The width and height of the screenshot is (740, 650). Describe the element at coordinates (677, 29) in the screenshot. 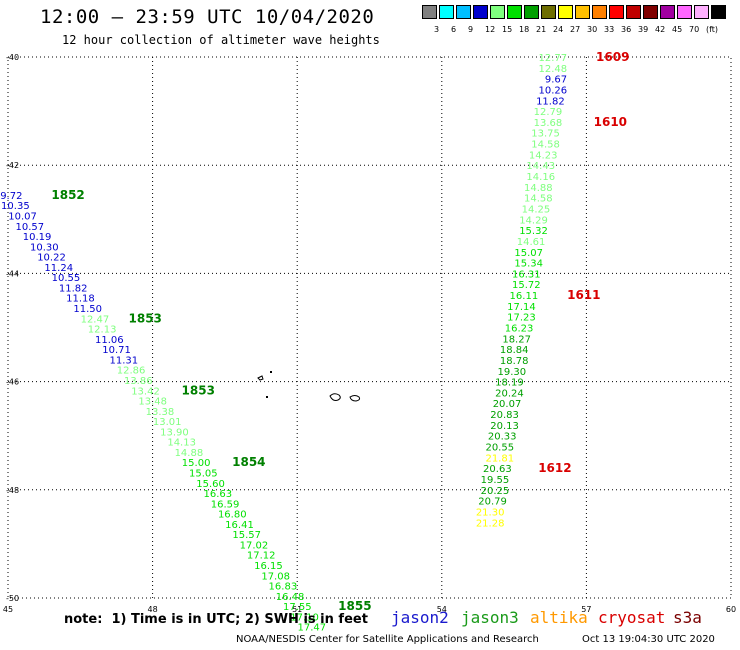

I see `legend-label: 45` at that location.